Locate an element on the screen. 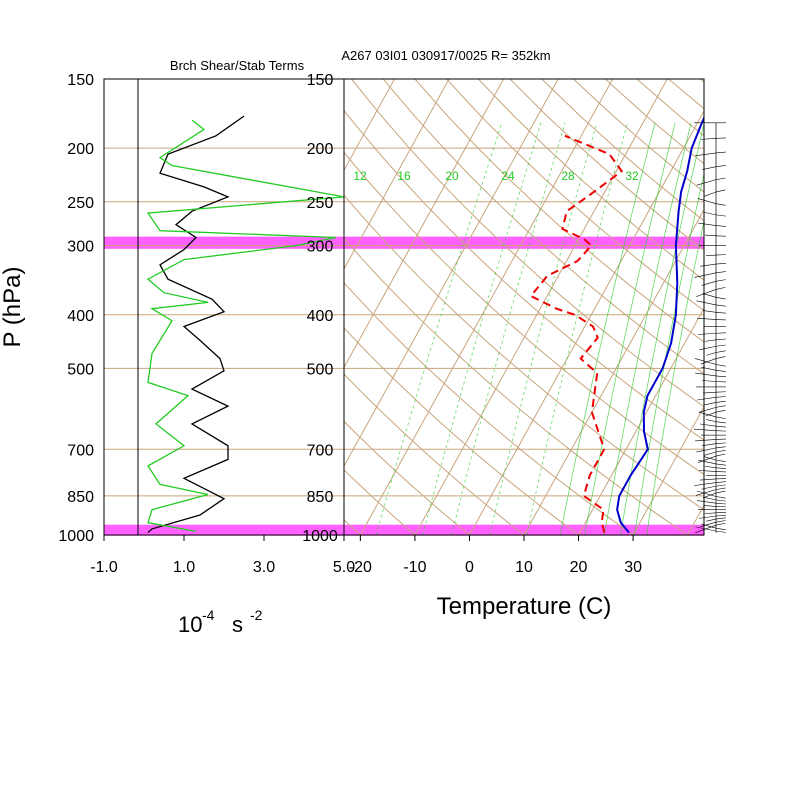  temperature-profile is located at coordinates (660, 324).